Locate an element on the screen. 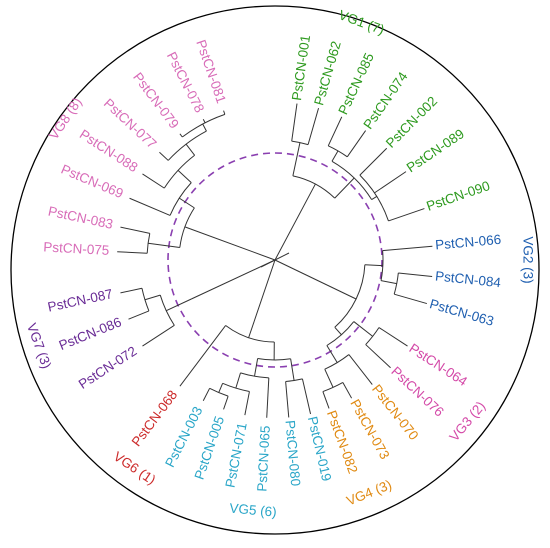 This screenshot has width=550, height=548. leaf-label: PstCN-085 is located at coordinates (356, 84).